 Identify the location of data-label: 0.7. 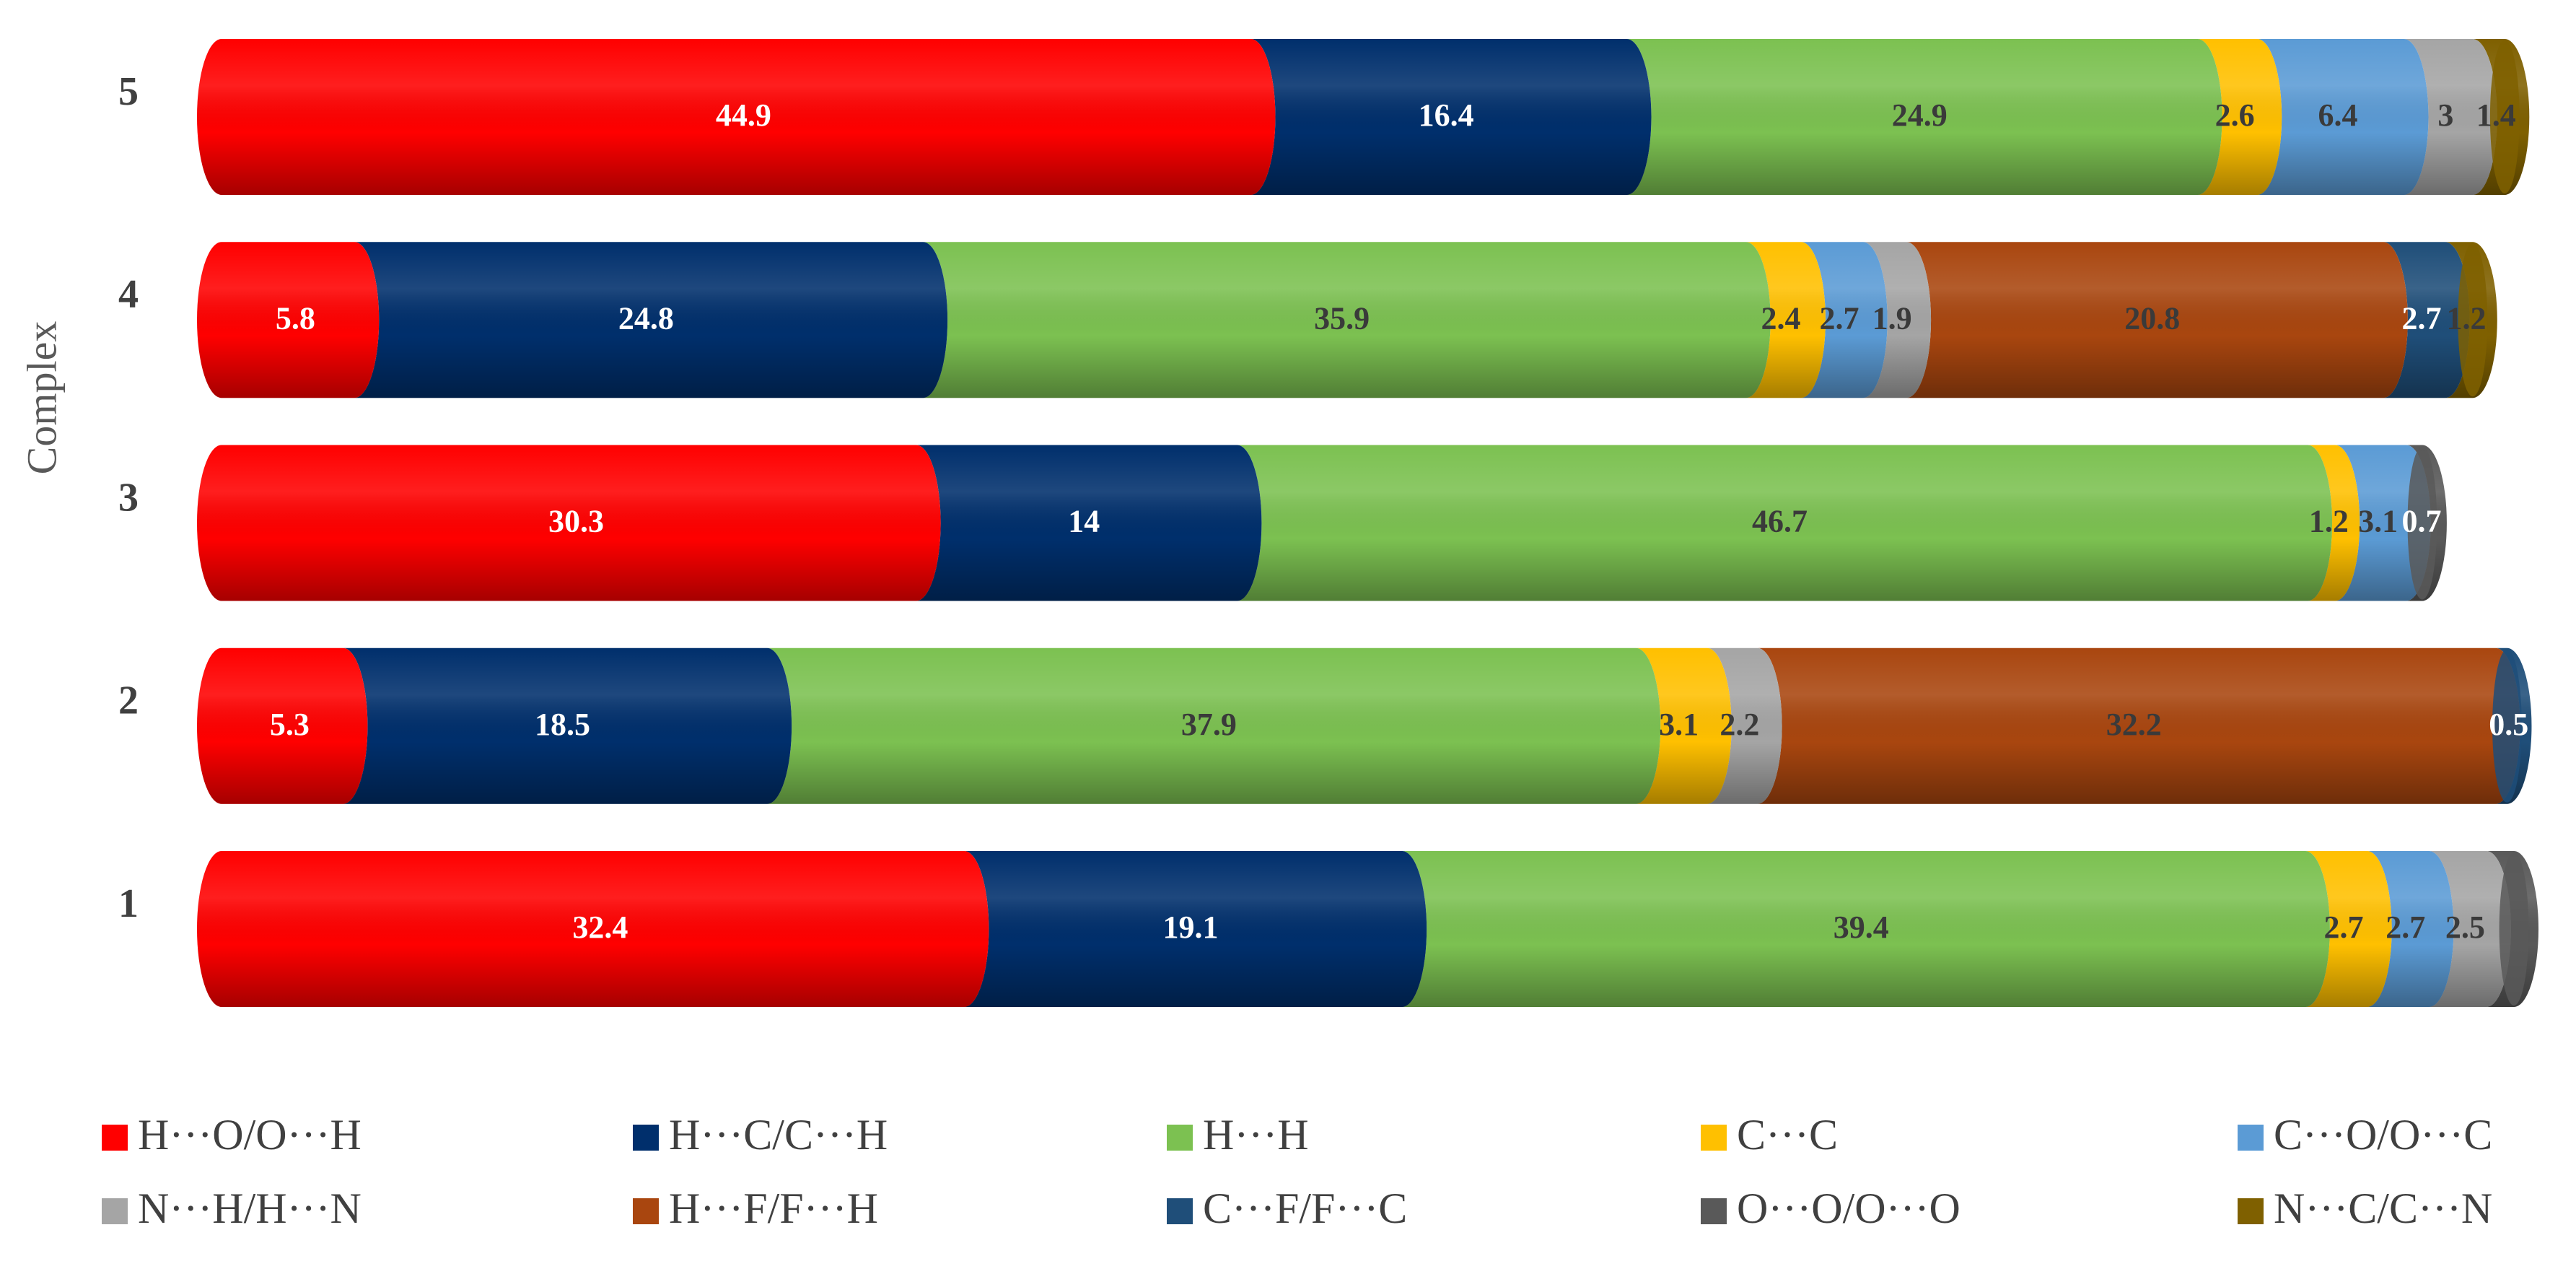
(2422, 521).